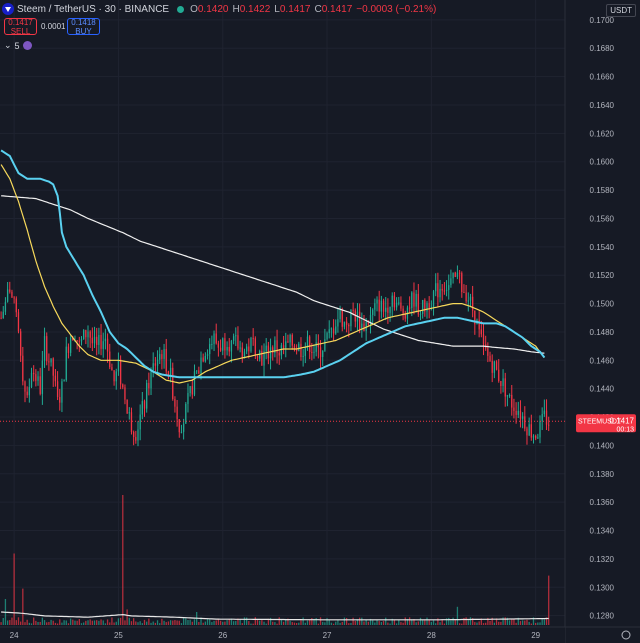  I want to click on indicators-toggle: ⌄ 5, so click(18, 45).